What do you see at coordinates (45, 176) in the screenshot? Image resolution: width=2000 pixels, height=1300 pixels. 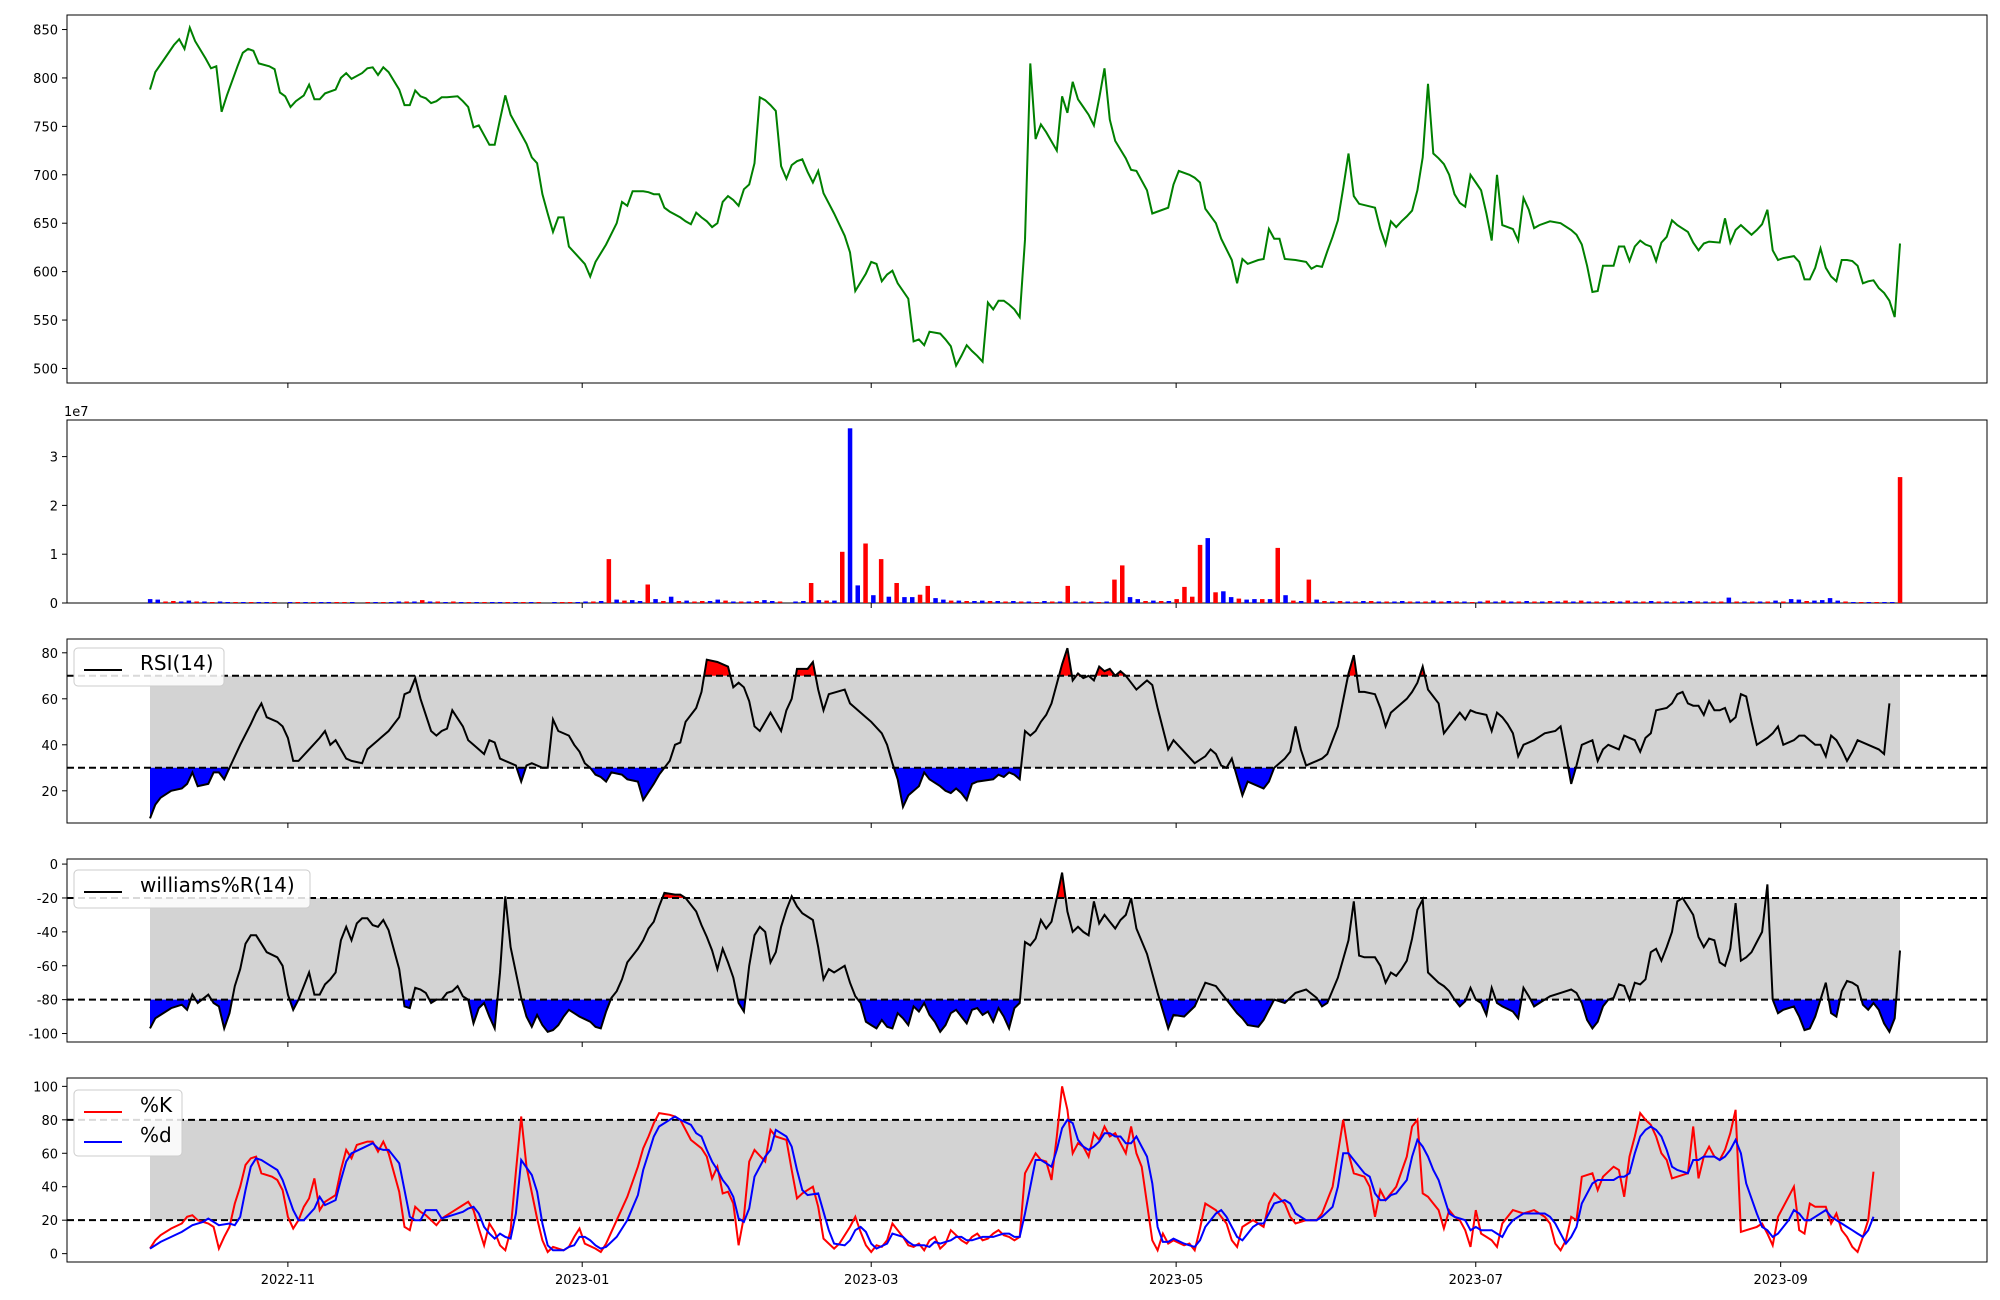 I see `price-ytick-label: 700` at bounding box center [45, 176].